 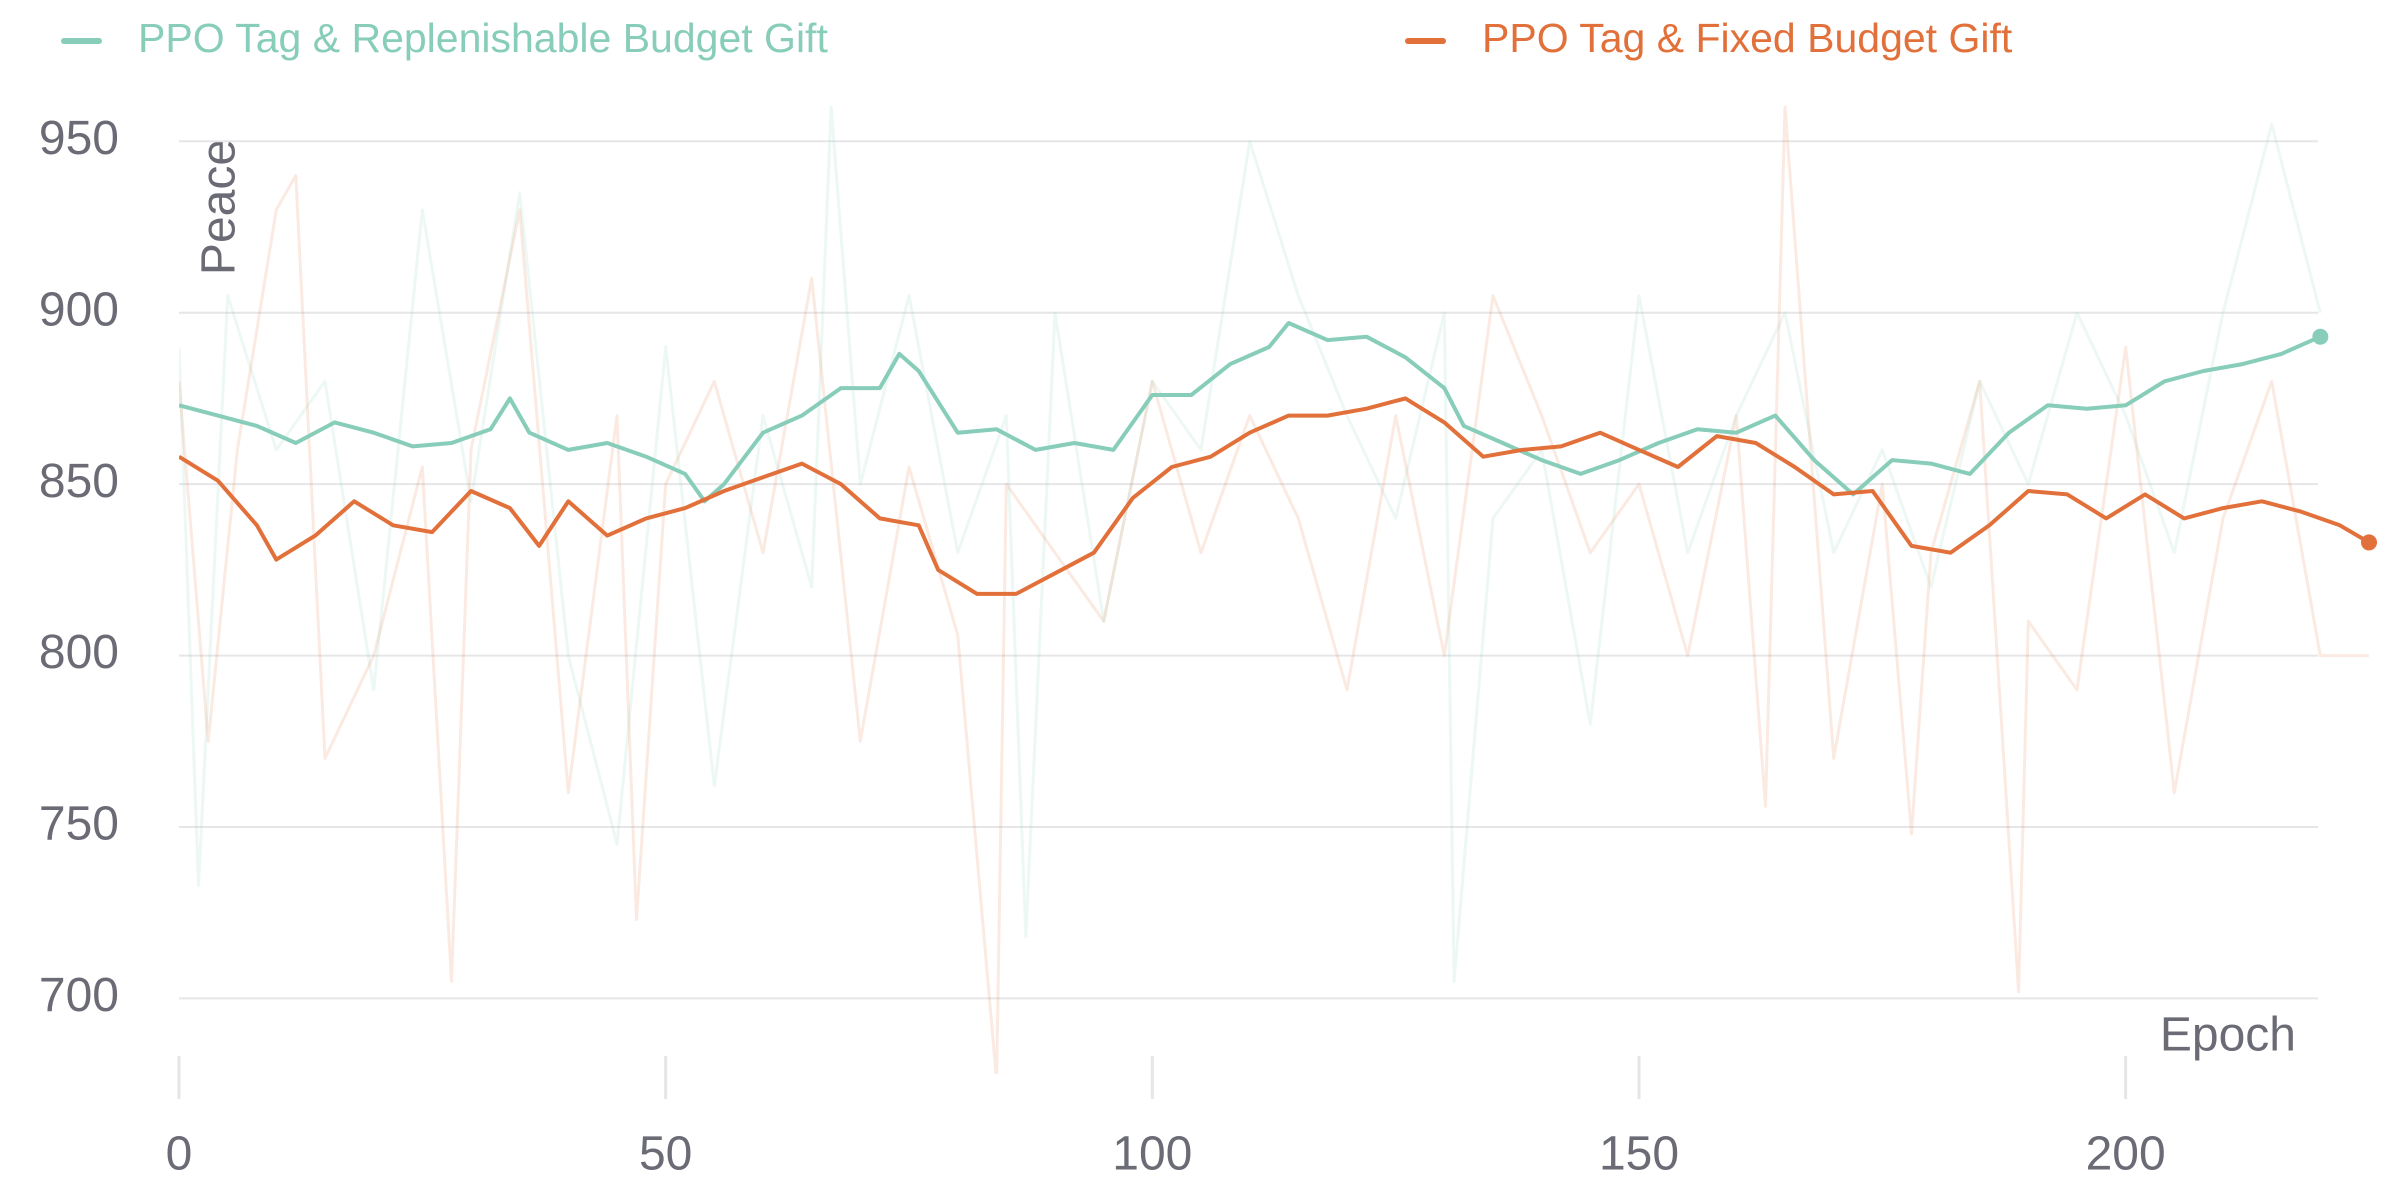 What do you see at coordinates (1152, 1154) in the screenshot?
I see `x-tick-label: 100` at bounding box center [1152, 1154].